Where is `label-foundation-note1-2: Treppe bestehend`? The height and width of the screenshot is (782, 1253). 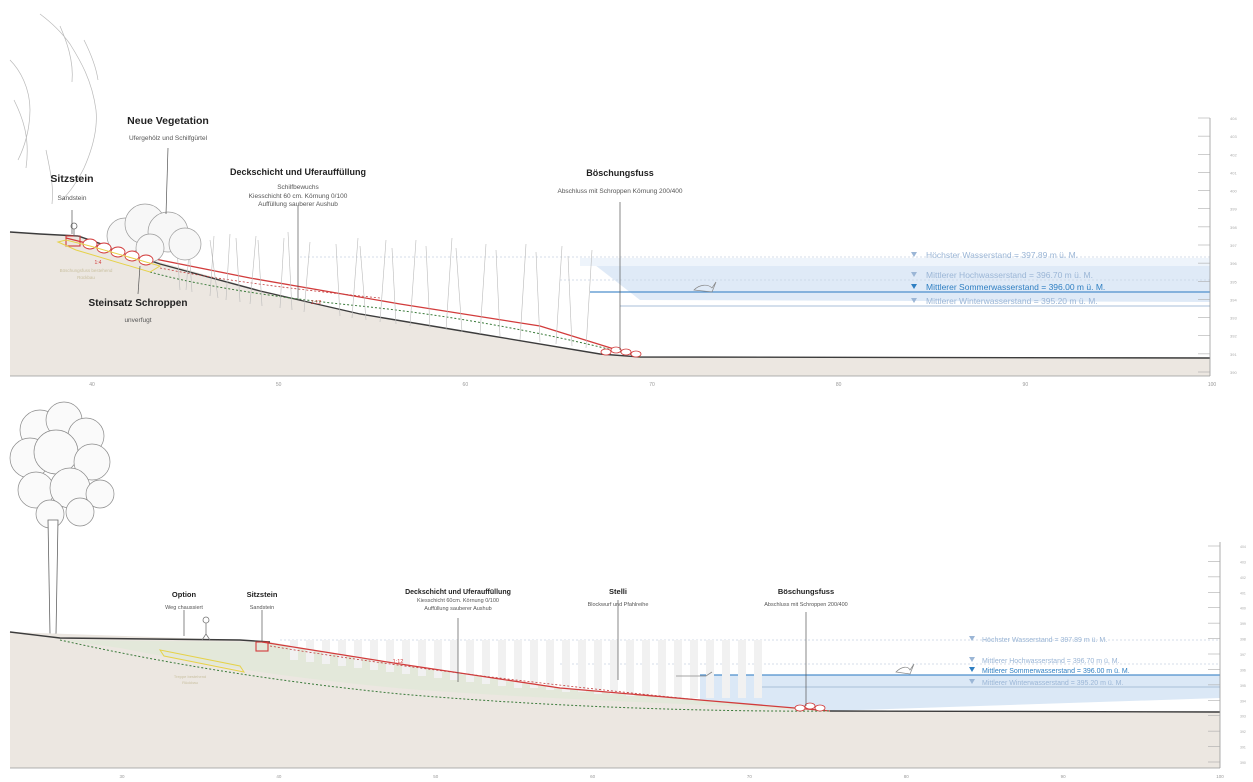
label-foundation-note1-2: Treppe bestehend is located at coordinates (190, 676).